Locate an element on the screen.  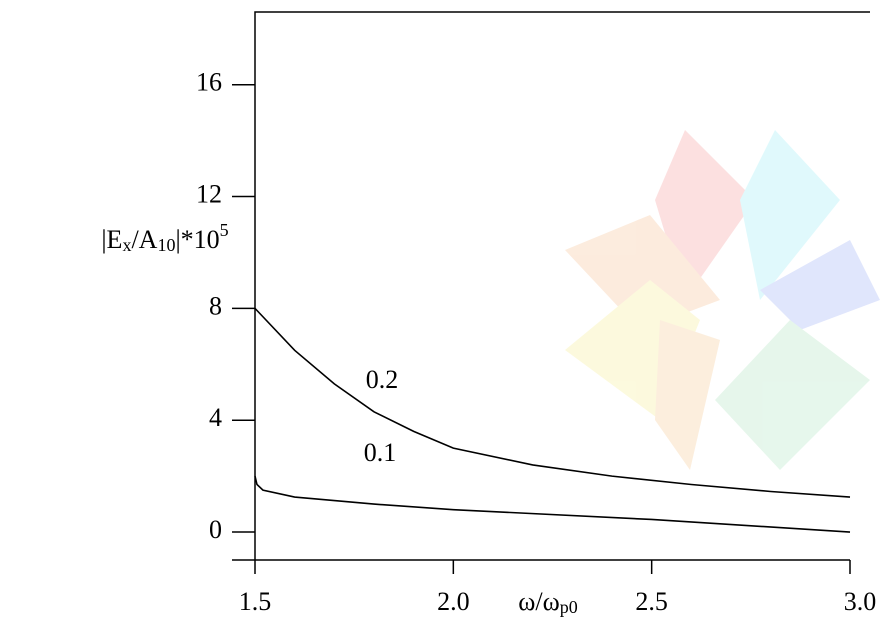
y-label-sup: 5 is located at coordinates (224, 230).